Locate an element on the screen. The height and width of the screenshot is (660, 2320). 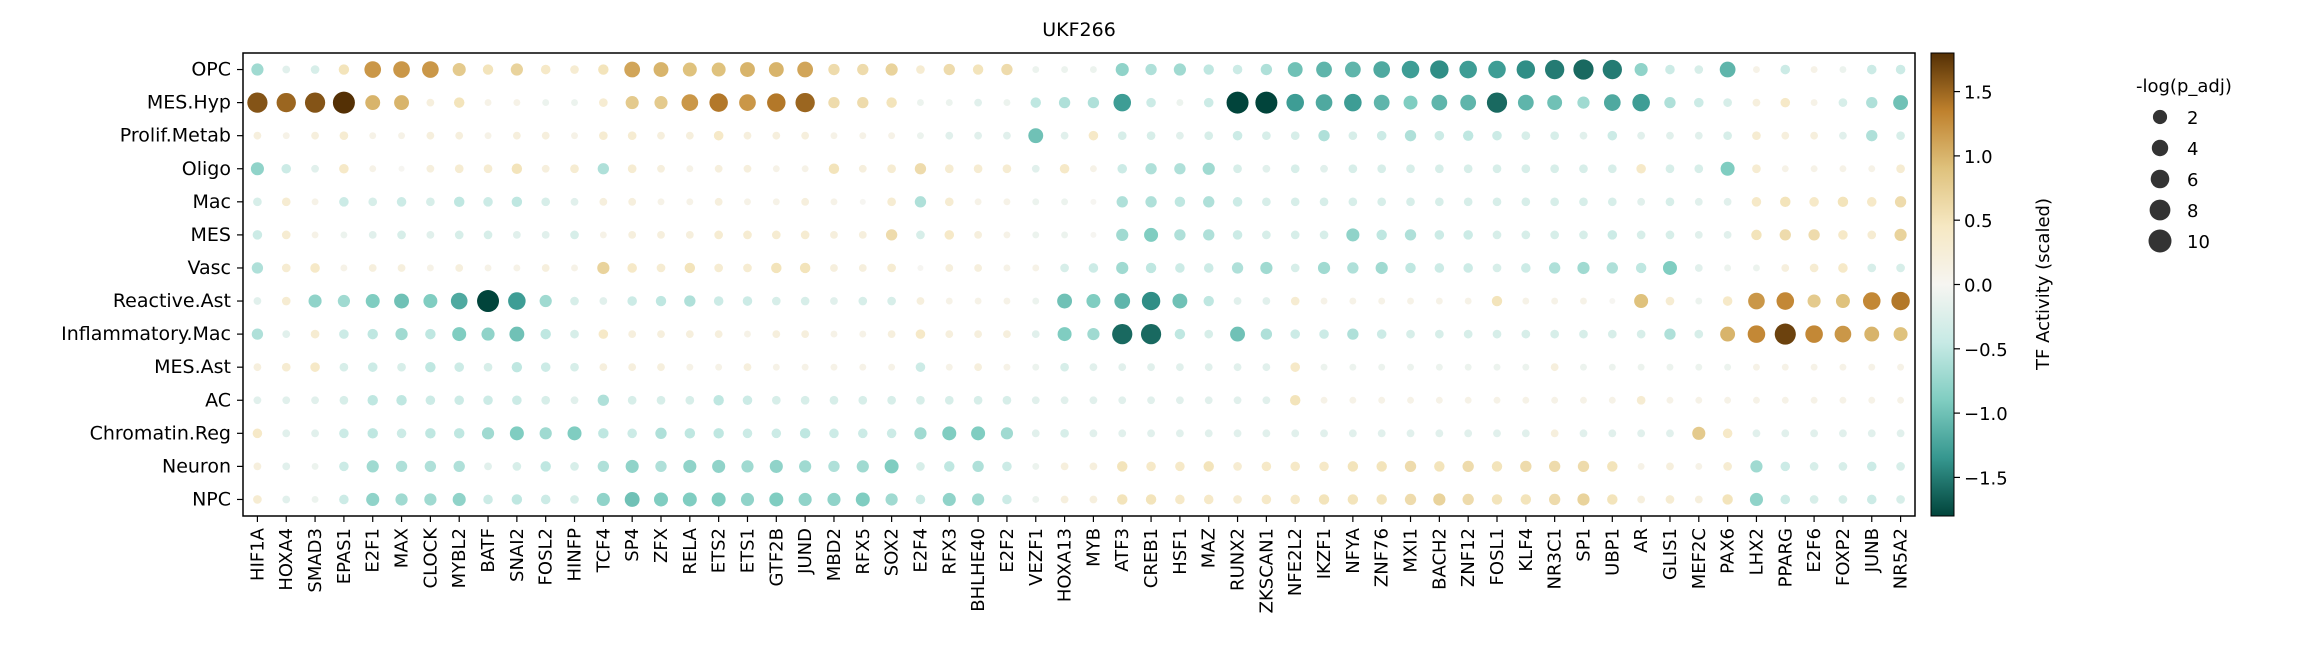
dot-OPC-RELA is located at coordinates (689, 69).